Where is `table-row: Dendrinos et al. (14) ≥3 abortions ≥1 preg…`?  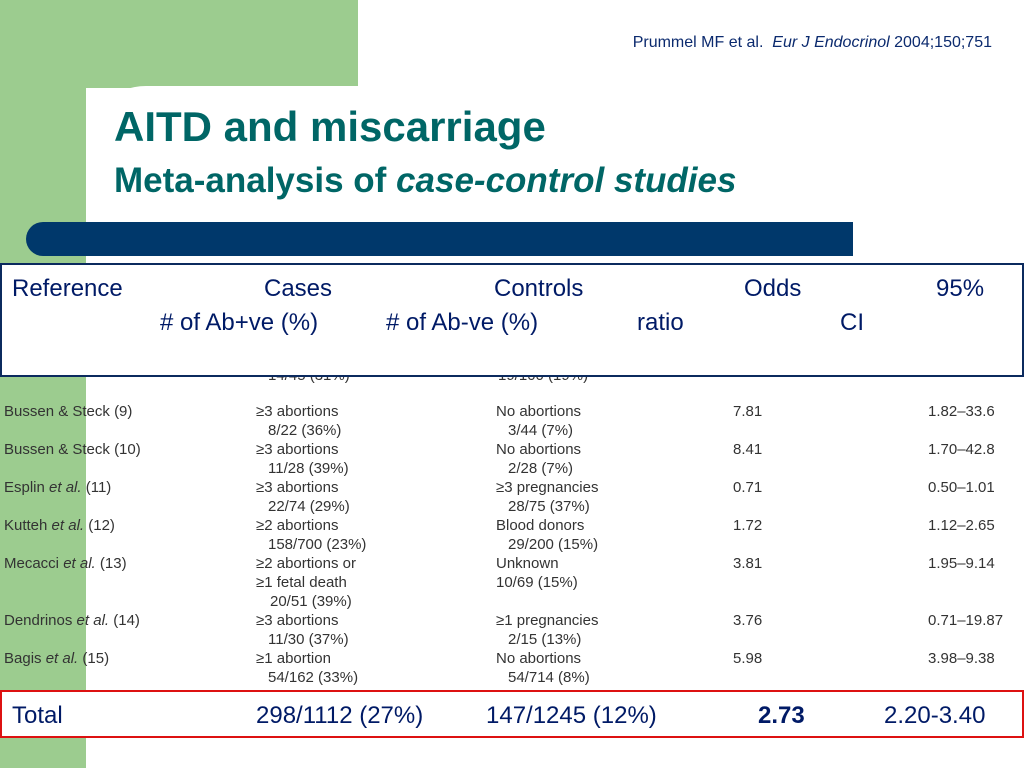
table-row: Dendrinos et al. (14) ≥3 abortions ≥1 preg… is located at coordinates (512, 621).